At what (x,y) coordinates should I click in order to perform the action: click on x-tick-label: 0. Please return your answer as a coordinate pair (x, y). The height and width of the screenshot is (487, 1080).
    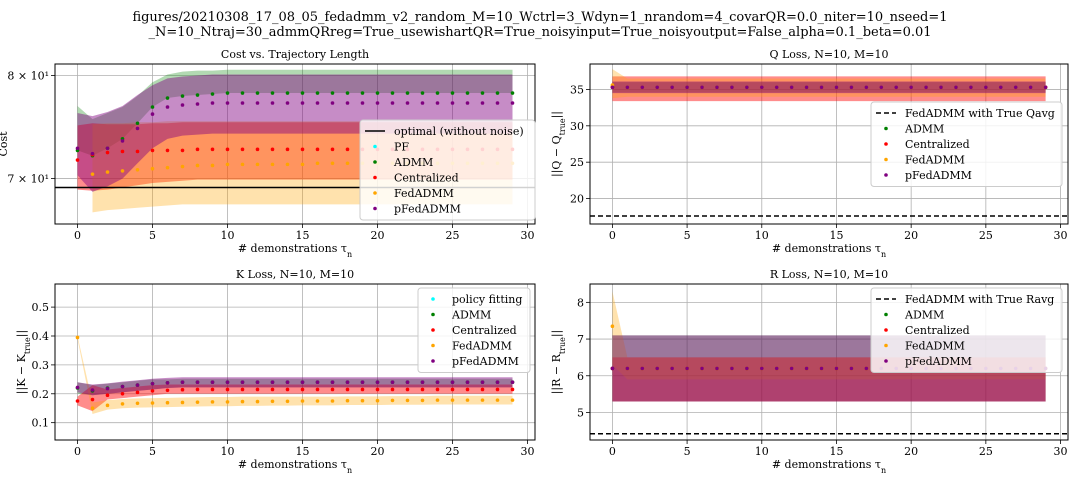
    Looking at the image, I should click on (612, 235).